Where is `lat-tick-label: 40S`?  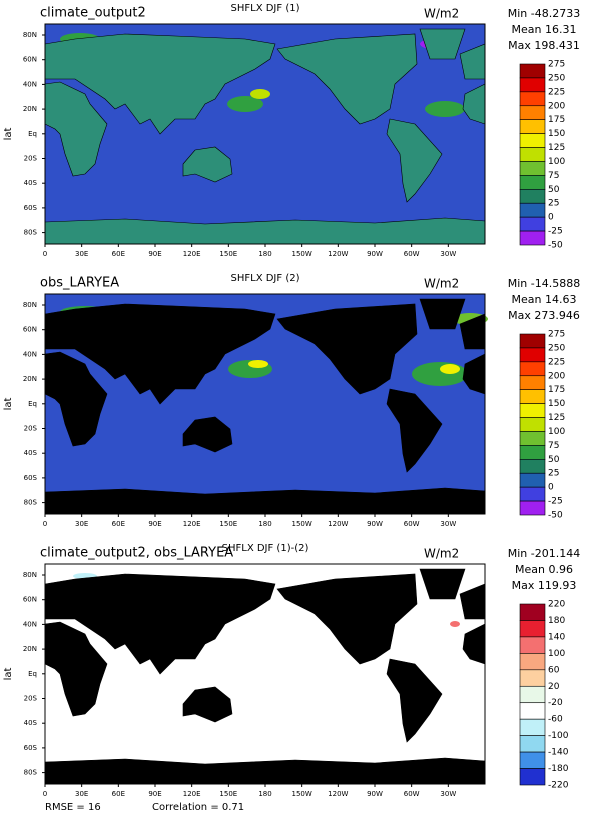
lat-tick-label: 40S is located at coordinates (31, 723).